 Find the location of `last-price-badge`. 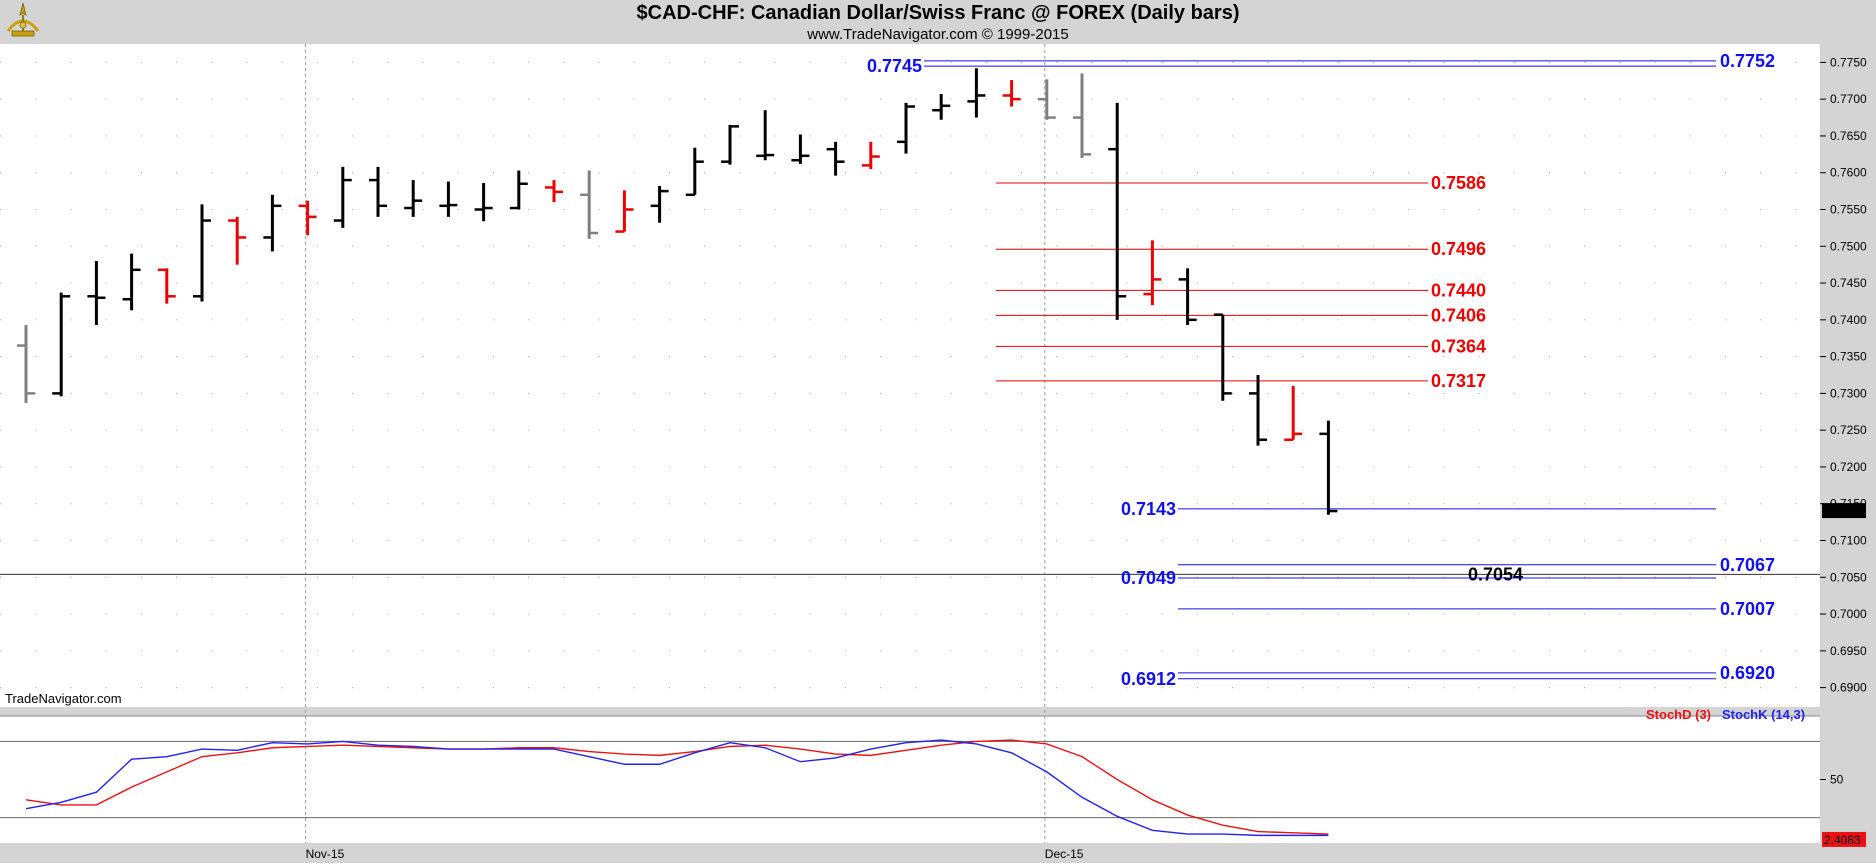

last-price-badge is located at coordinates (1844, 511).